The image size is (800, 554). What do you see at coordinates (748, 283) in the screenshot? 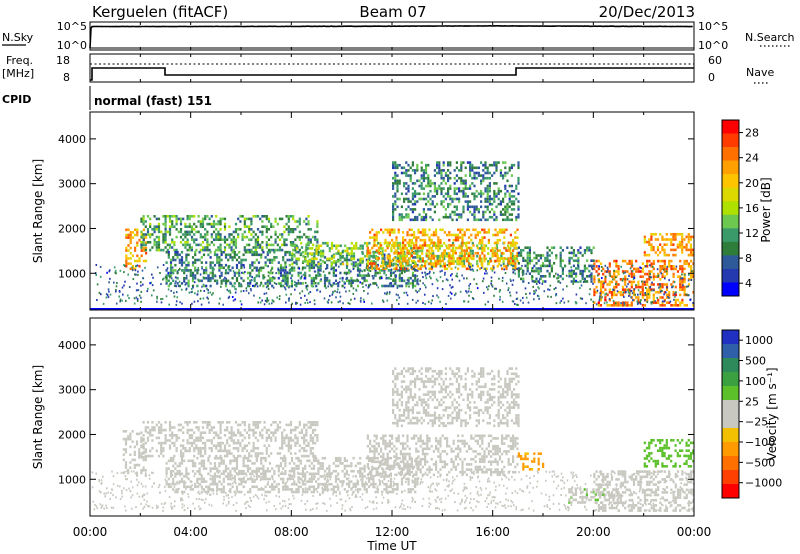
I see `power-colorbar-tick-label: 4` at bounding box center [748, 283].